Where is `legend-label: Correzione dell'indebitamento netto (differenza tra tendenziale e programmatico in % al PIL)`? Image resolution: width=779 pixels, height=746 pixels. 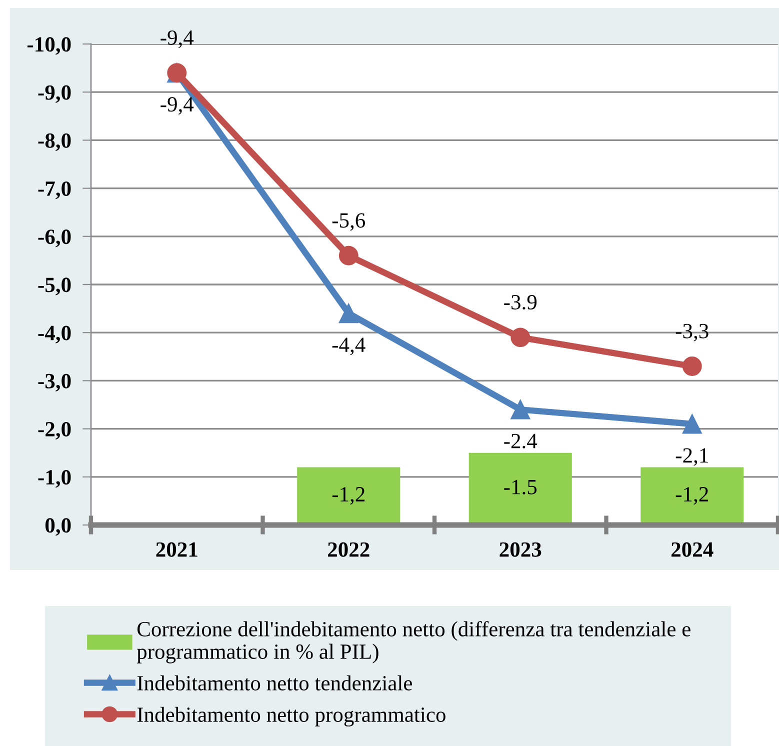 legend-label: Correzione dell'indebitamento netto (differenza tra tendenziale e programmatico in % al PIL) is located at coordinates (413, 642).